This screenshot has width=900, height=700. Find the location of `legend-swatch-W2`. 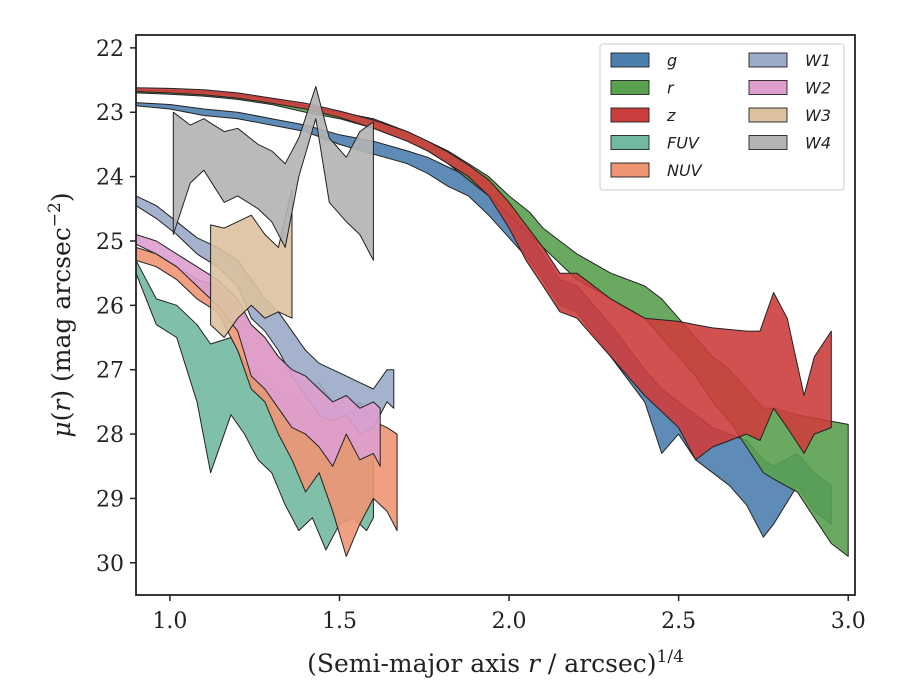

legend-swatch-W2 is located at coordinates (768, 87).